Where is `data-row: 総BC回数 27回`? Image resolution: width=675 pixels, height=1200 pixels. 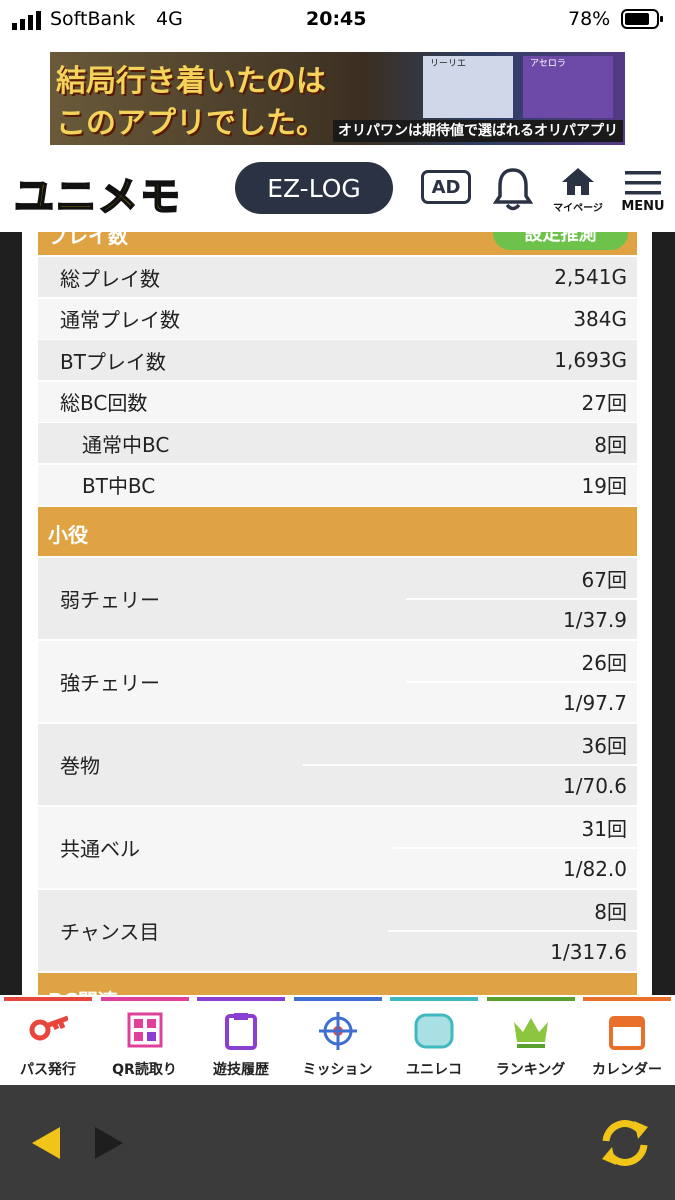 data-row: 総BC回数 27回 is located at coordinates (337, 401).